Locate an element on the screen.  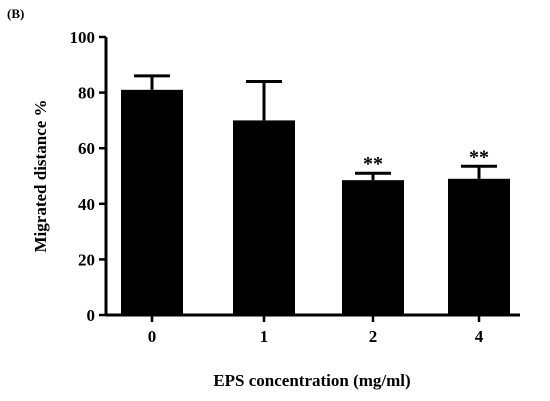
y-axis-title: Migrated distance % is located at coordinates (40, 176).